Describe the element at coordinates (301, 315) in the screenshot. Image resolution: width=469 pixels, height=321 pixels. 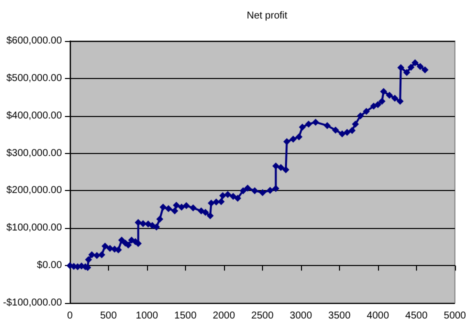
I see `x-tick-label: 3000` at that location.